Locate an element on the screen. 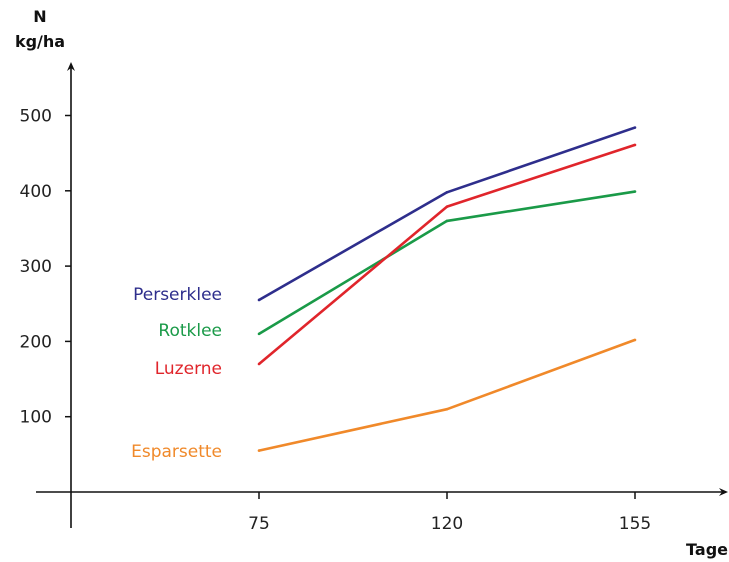  y-tick-label: 400 is located at coordinates (36, 192).